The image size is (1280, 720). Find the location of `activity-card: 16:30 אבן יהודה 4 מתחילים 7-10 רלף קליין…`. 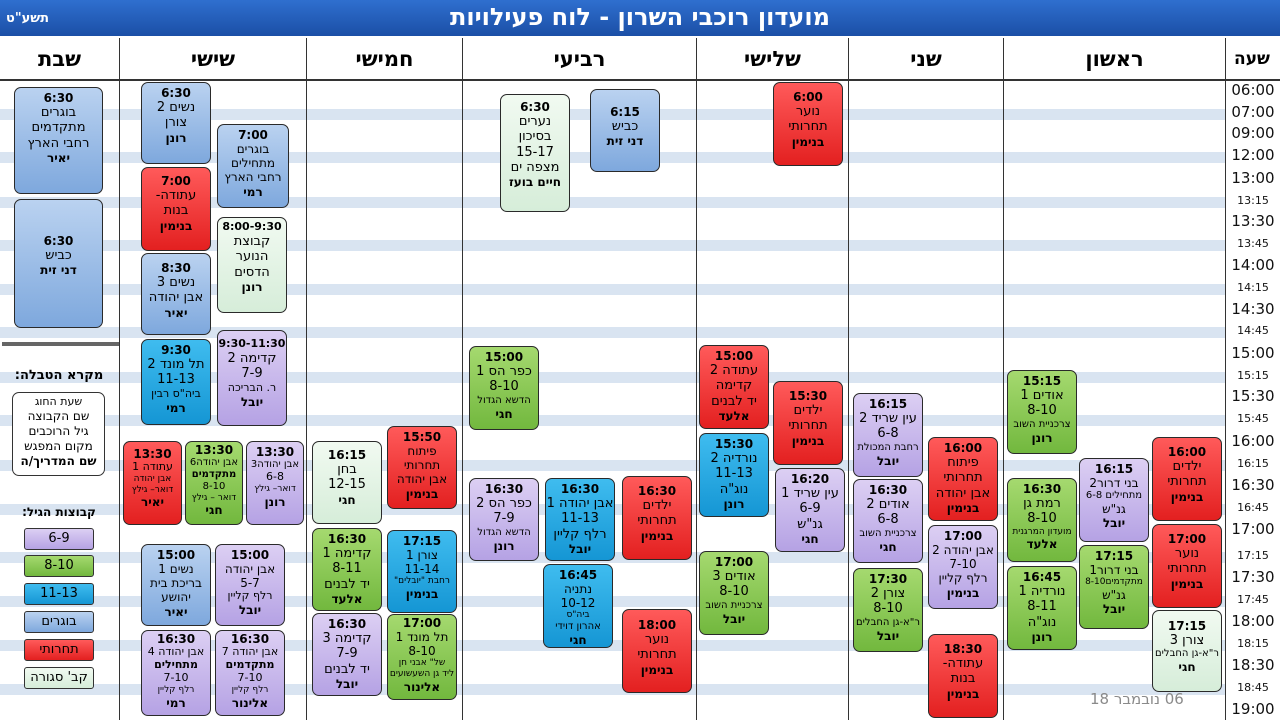

activity-card: 16:30 אבן יהודה 4 מתחילים 7-10 רלף קליין… is located at coordinates (176, 673).